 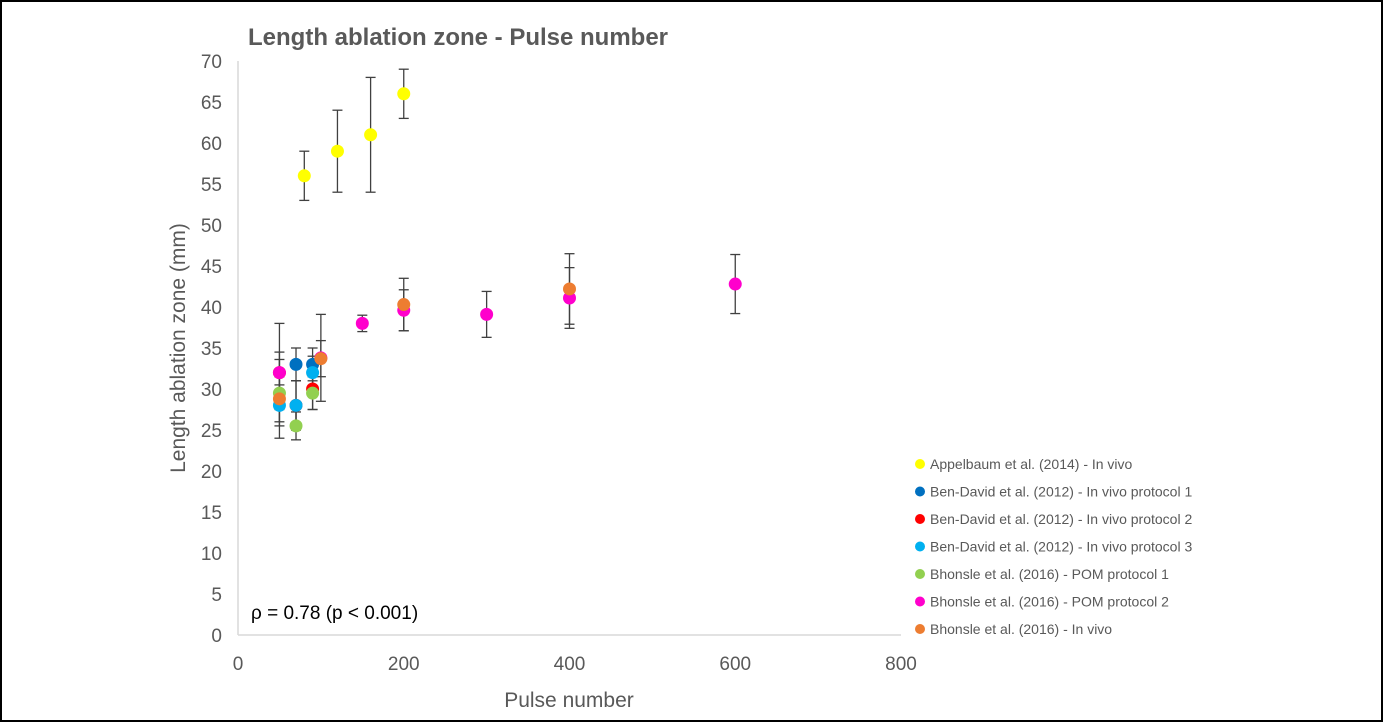 I want to click on correlation-annotation: ρ = 0.78 (p < 0.001), so click(x=334, y=613).